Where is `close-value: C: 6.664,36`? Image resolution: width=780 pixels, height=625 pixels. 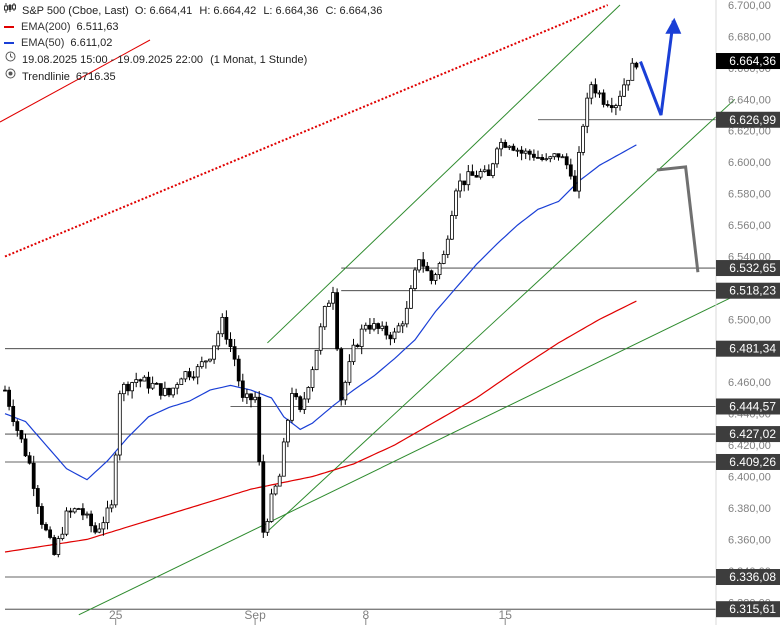 close-value: C: 6.664,36 is located at coordinates (354, 11).